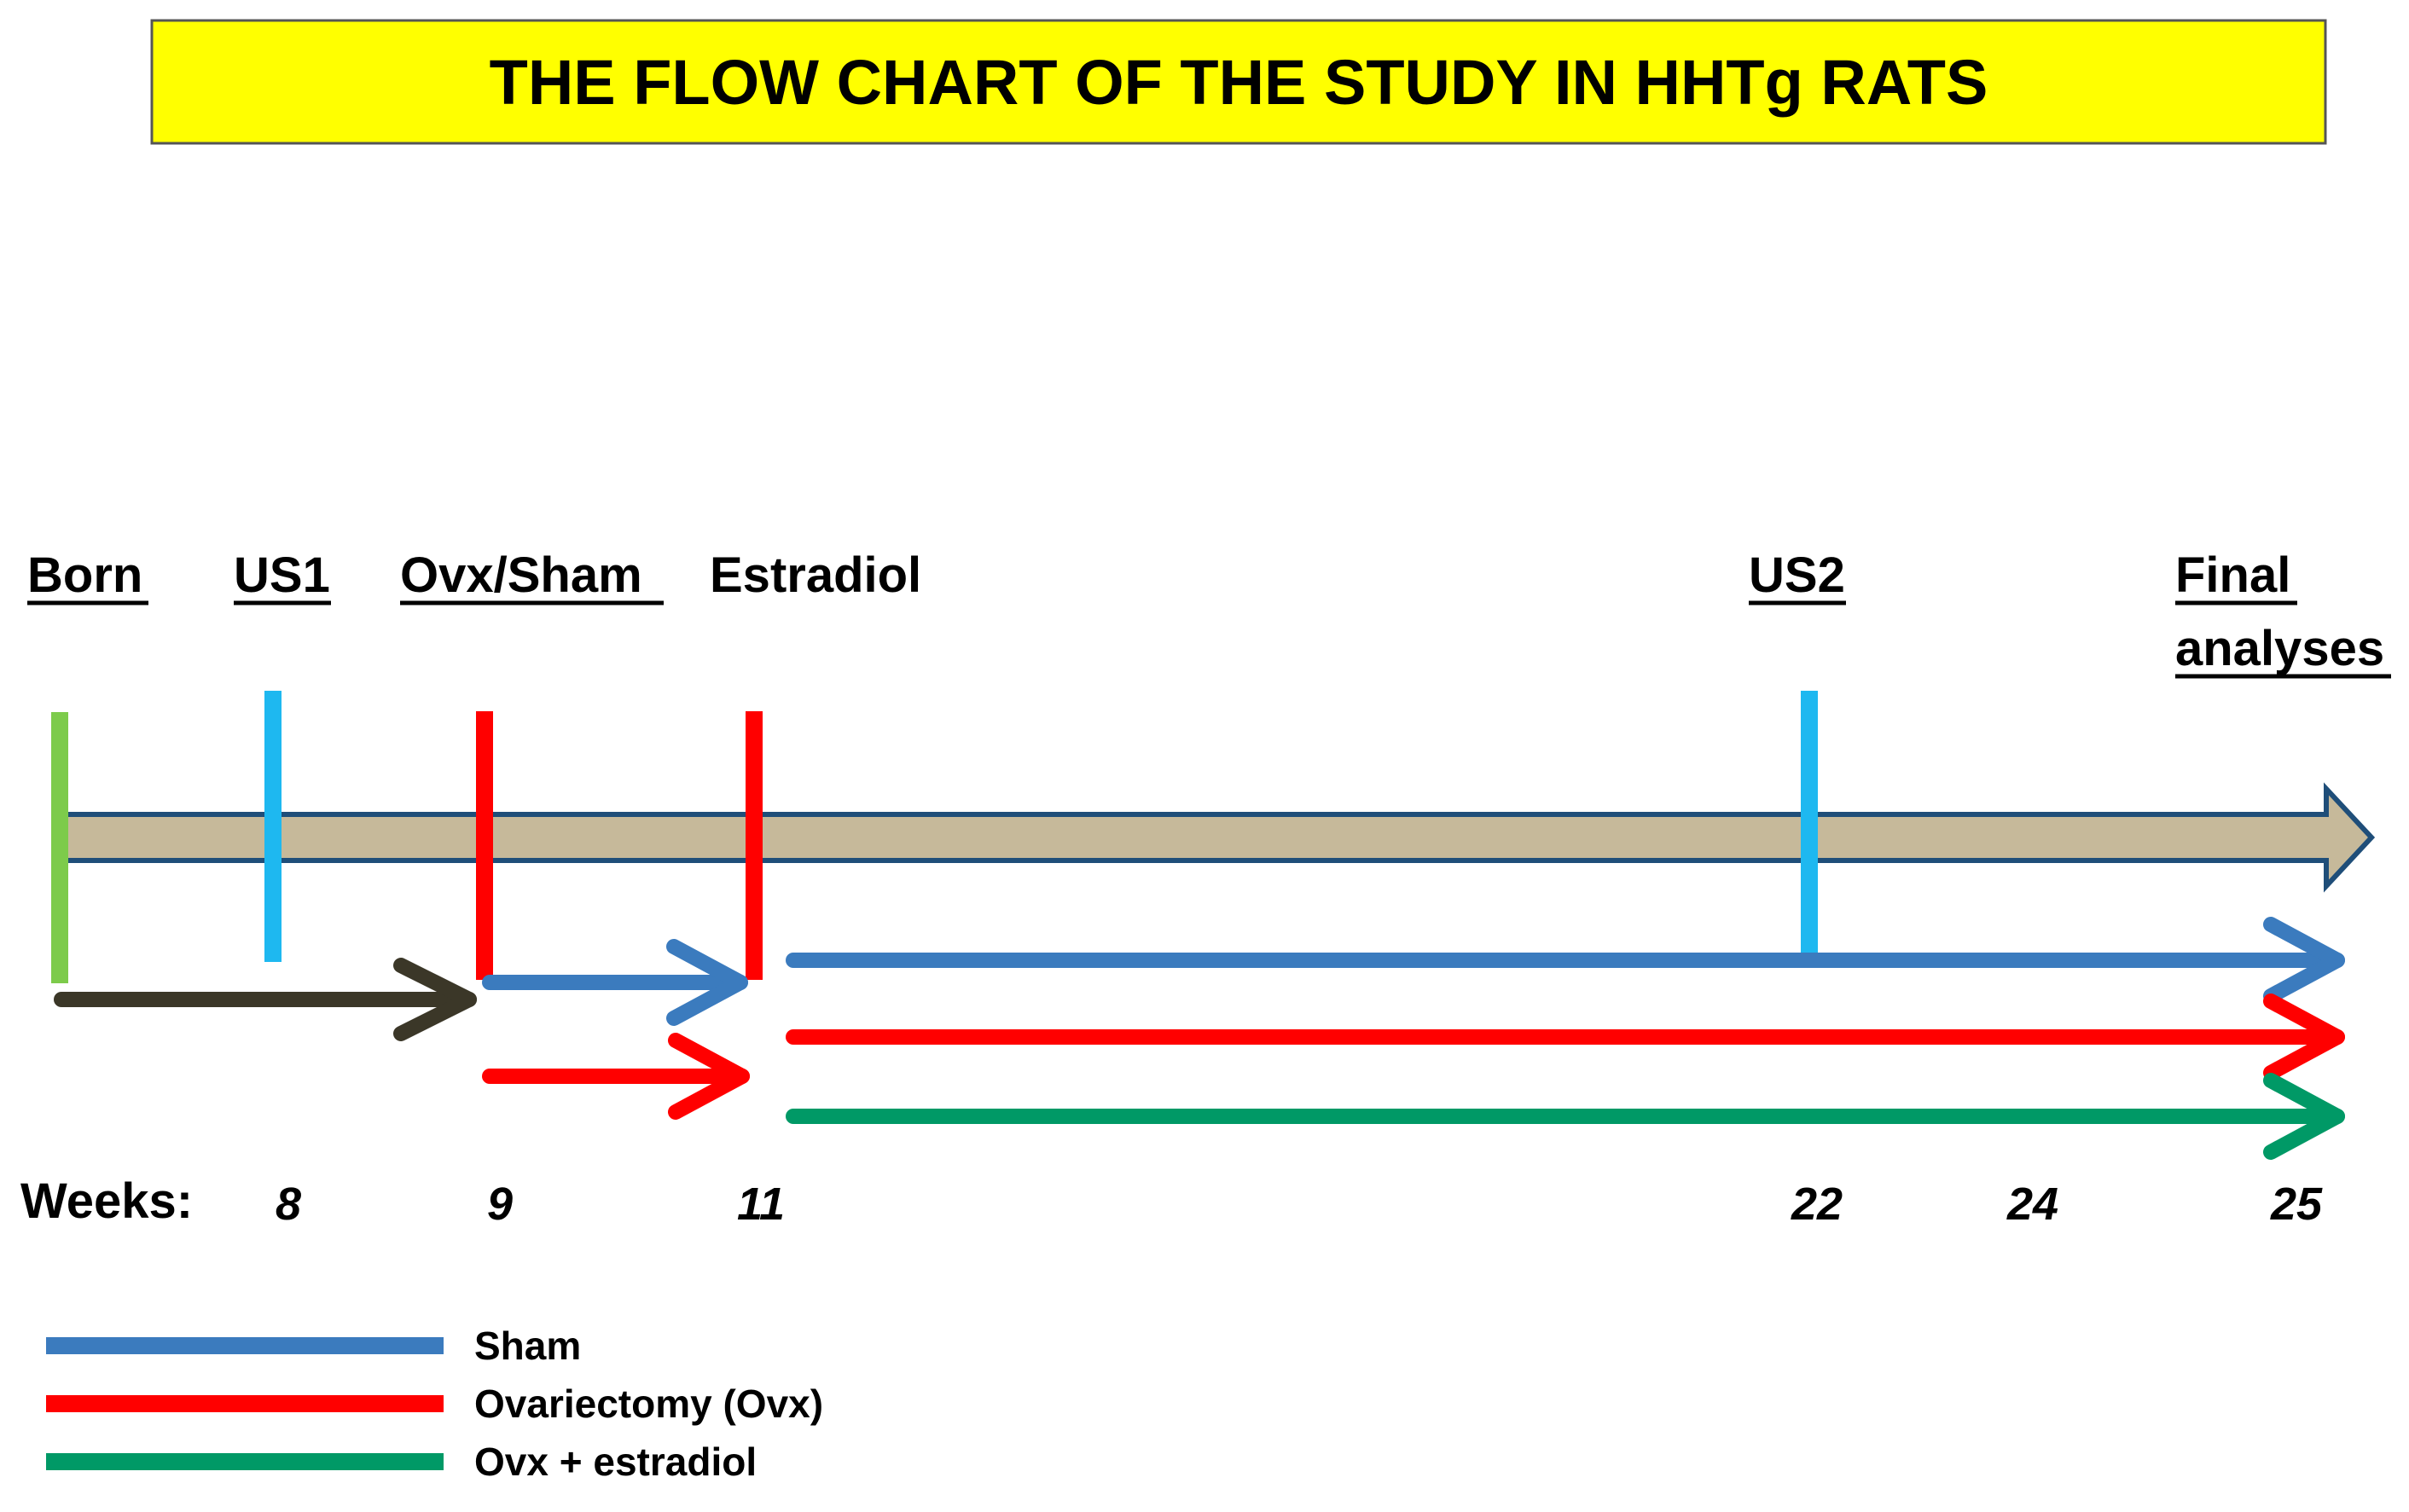  What do you see at coordinates (84, 575) in the screenshot?
I see `event-label-born: Born` at bounding box center [84, 575].